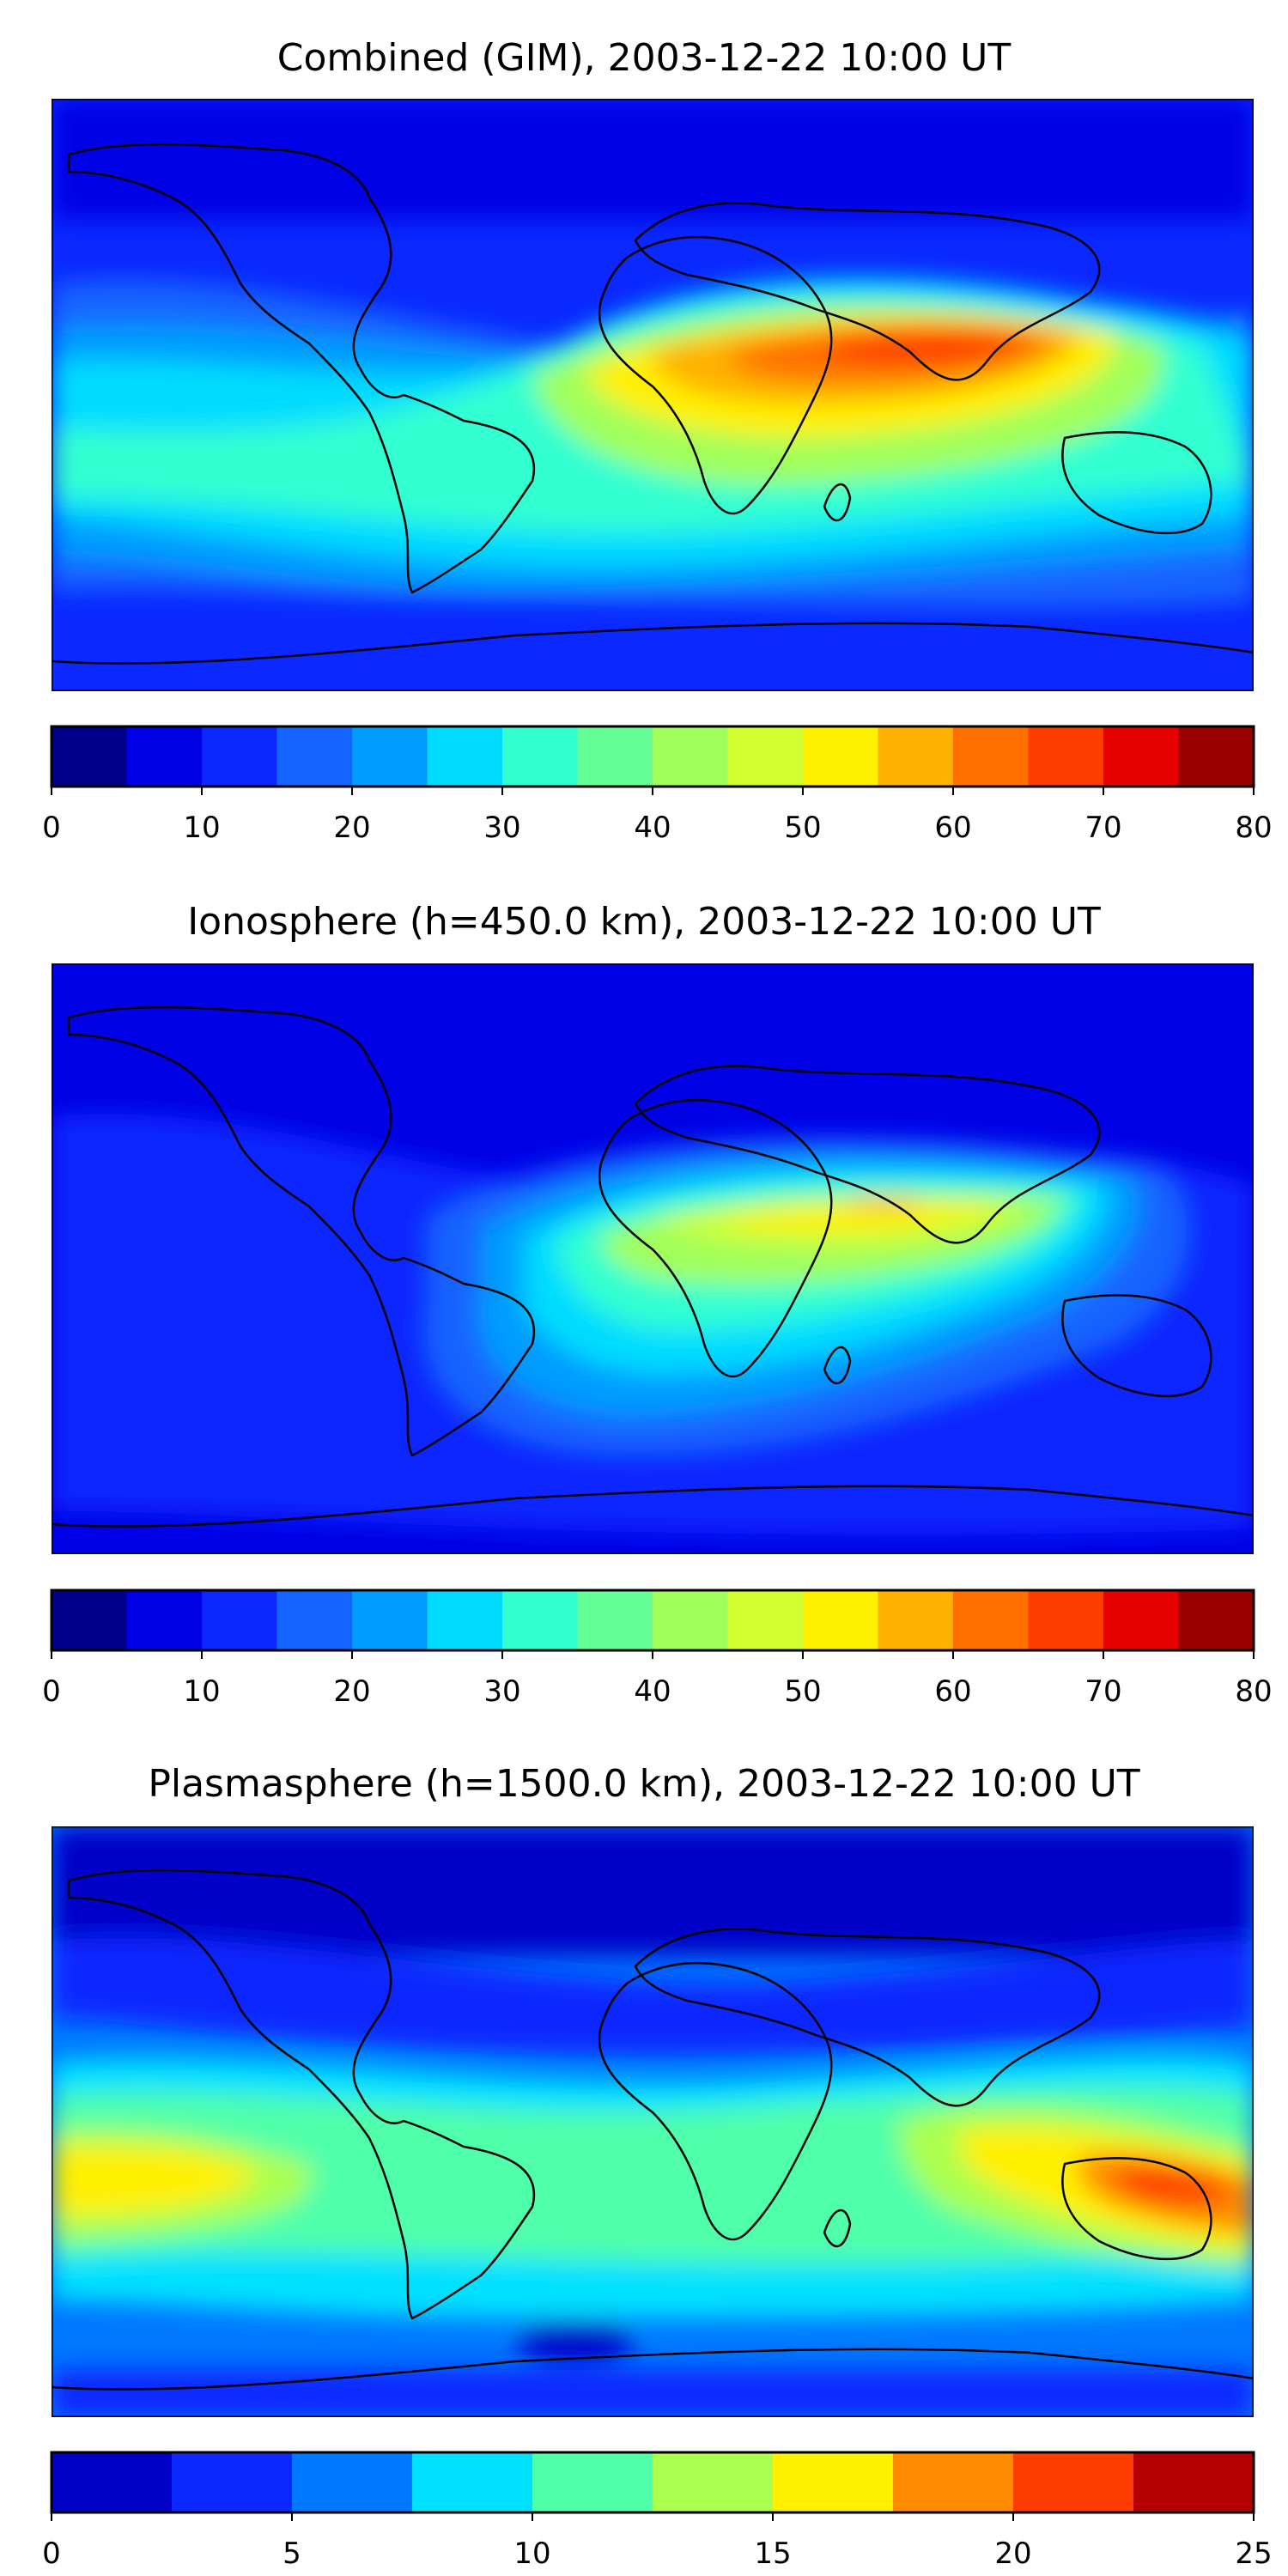 The width and height of the screenshot is (1288, 2576). Describe the element at coordinates (644, 58) in the screenshot. I see `panel-1-title: Combined (GIM), 2003-12-22 10:00 UT` at that location.